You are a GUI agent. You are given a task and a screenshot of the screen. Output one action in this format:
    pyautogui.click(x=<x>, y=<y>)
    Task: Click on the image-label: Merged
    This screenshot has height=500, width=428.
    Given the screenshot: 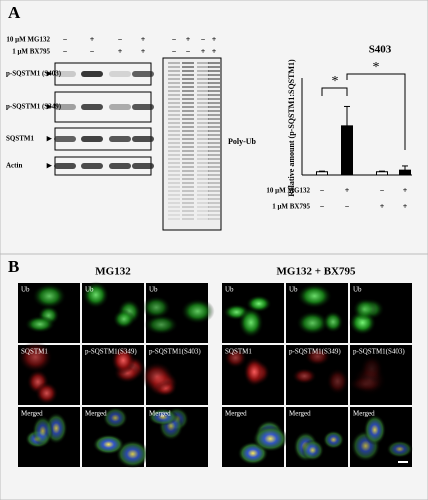 What is the action you would take?
    pyautogui.click(x=32, y=414)
    